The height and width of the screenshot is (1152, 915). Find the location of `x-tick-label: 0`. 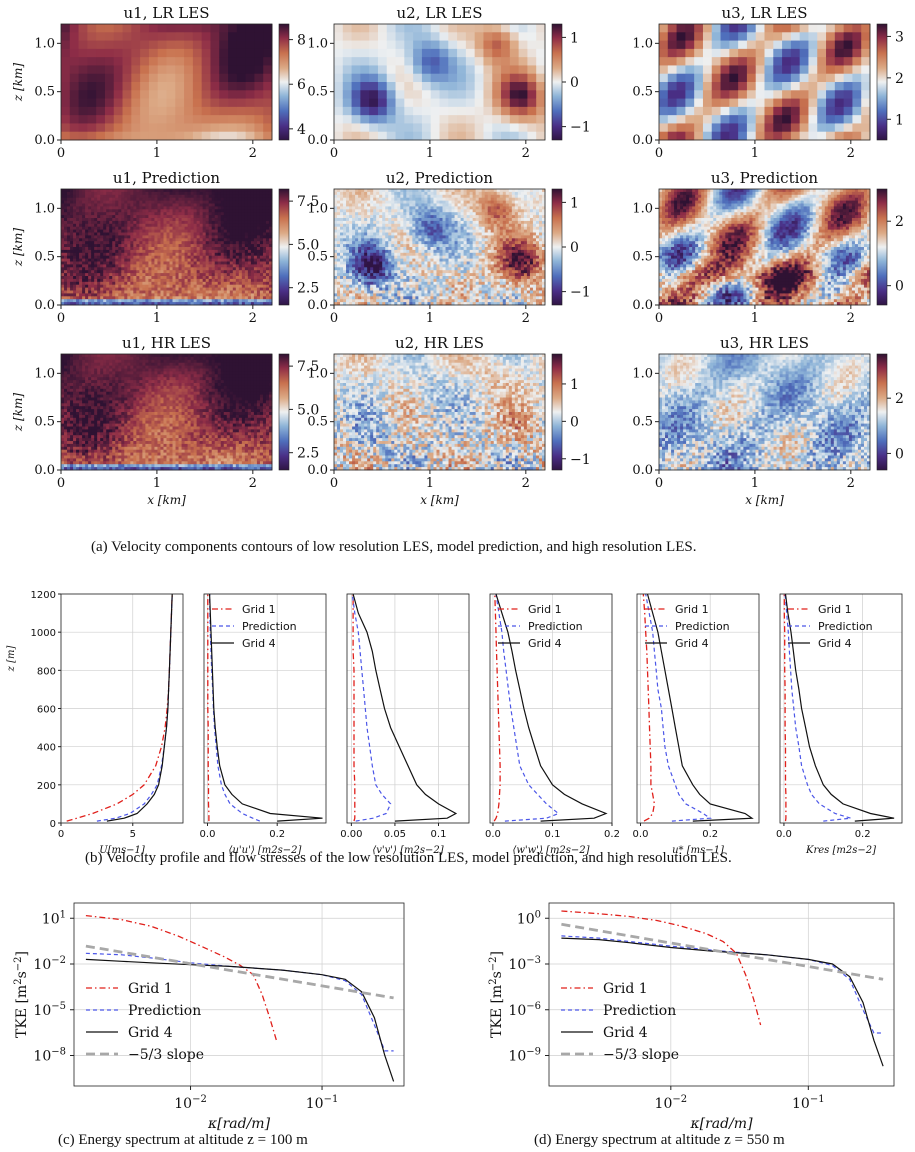

x-tick-label: 0 is located at coordinates (61, 153).